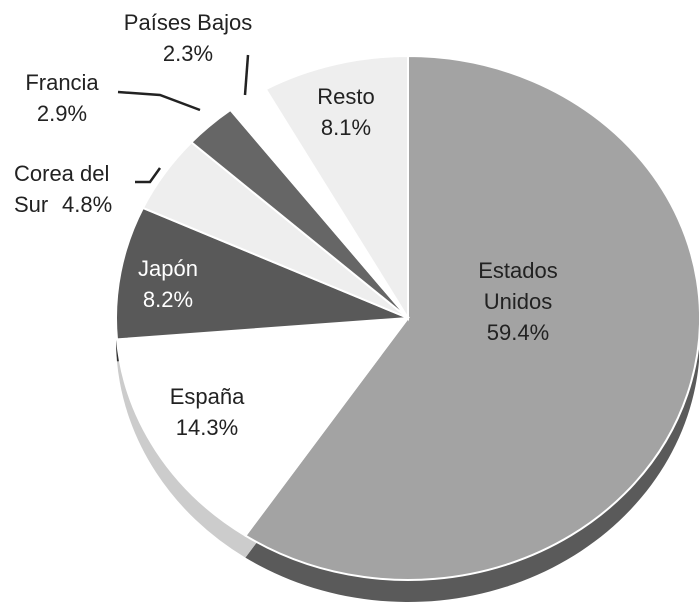 The image size is (699, 604). I want to click on category-label: Corea del Sur, so click(61, 189).